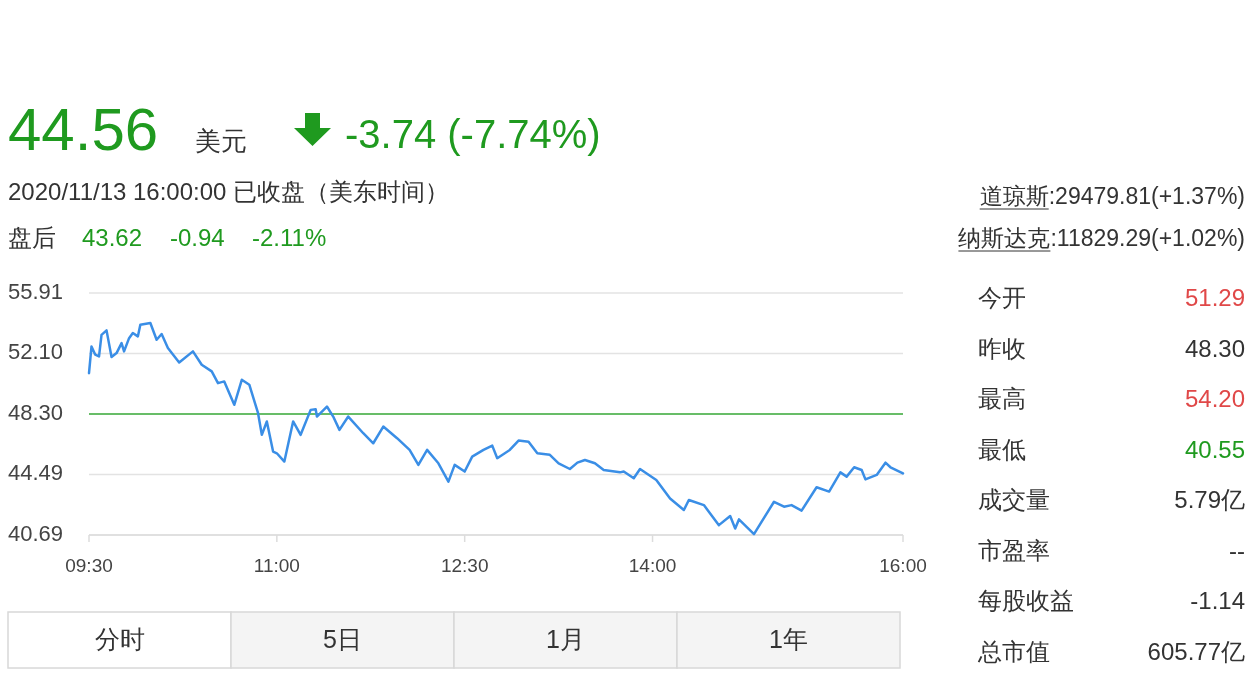  Describe the element at coordinates (1026, 600) in the screenshot. I see `text: 每股收益` at that location.